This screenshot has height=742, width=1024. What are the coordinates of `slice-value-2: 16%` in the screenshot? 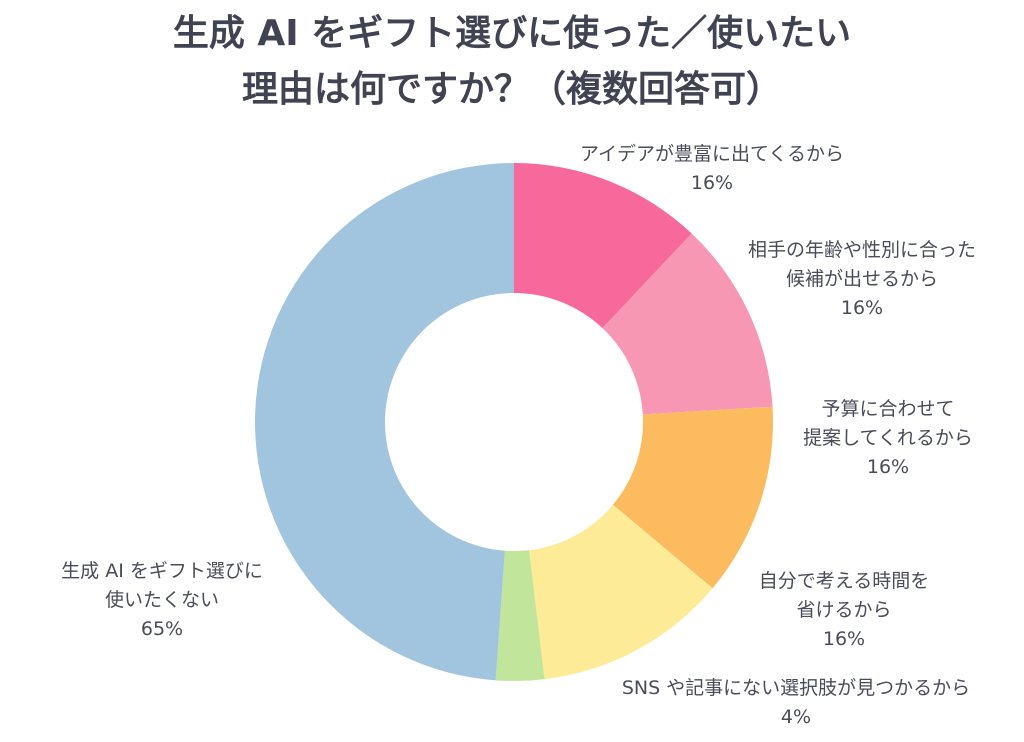 It's located at (862, 308).